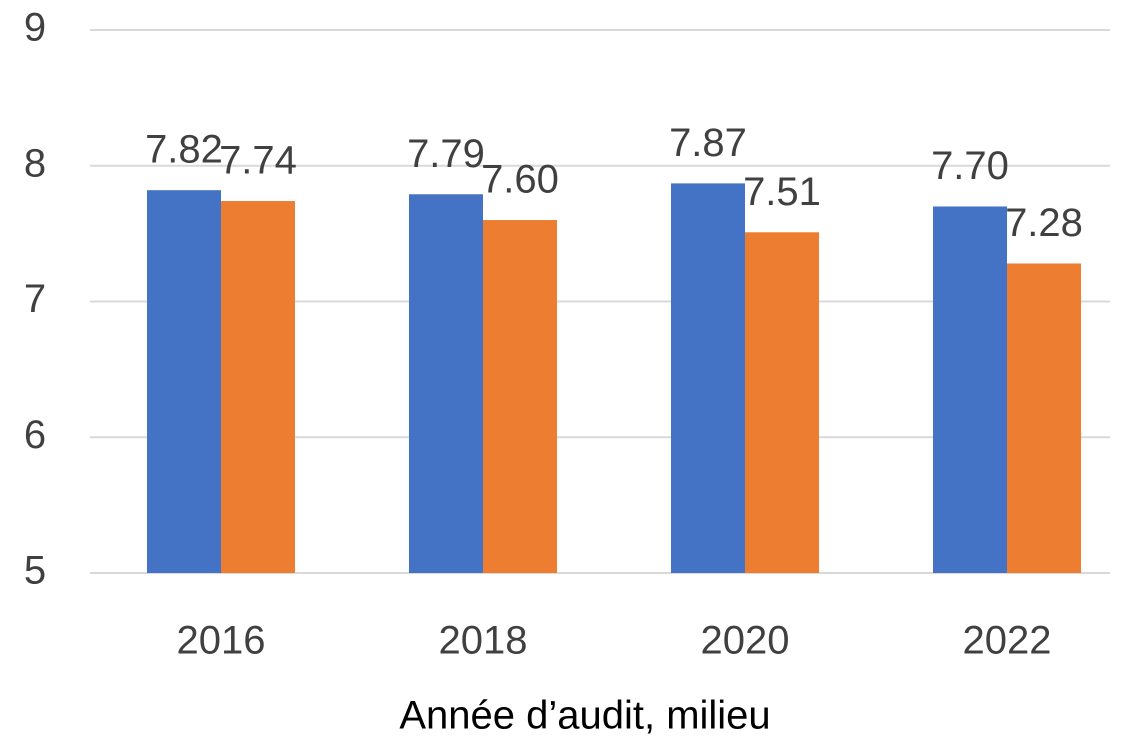  Describe the element at coordinates (1007, 641) in the screenshot. I see `x-tick-label: 2022` at that location.